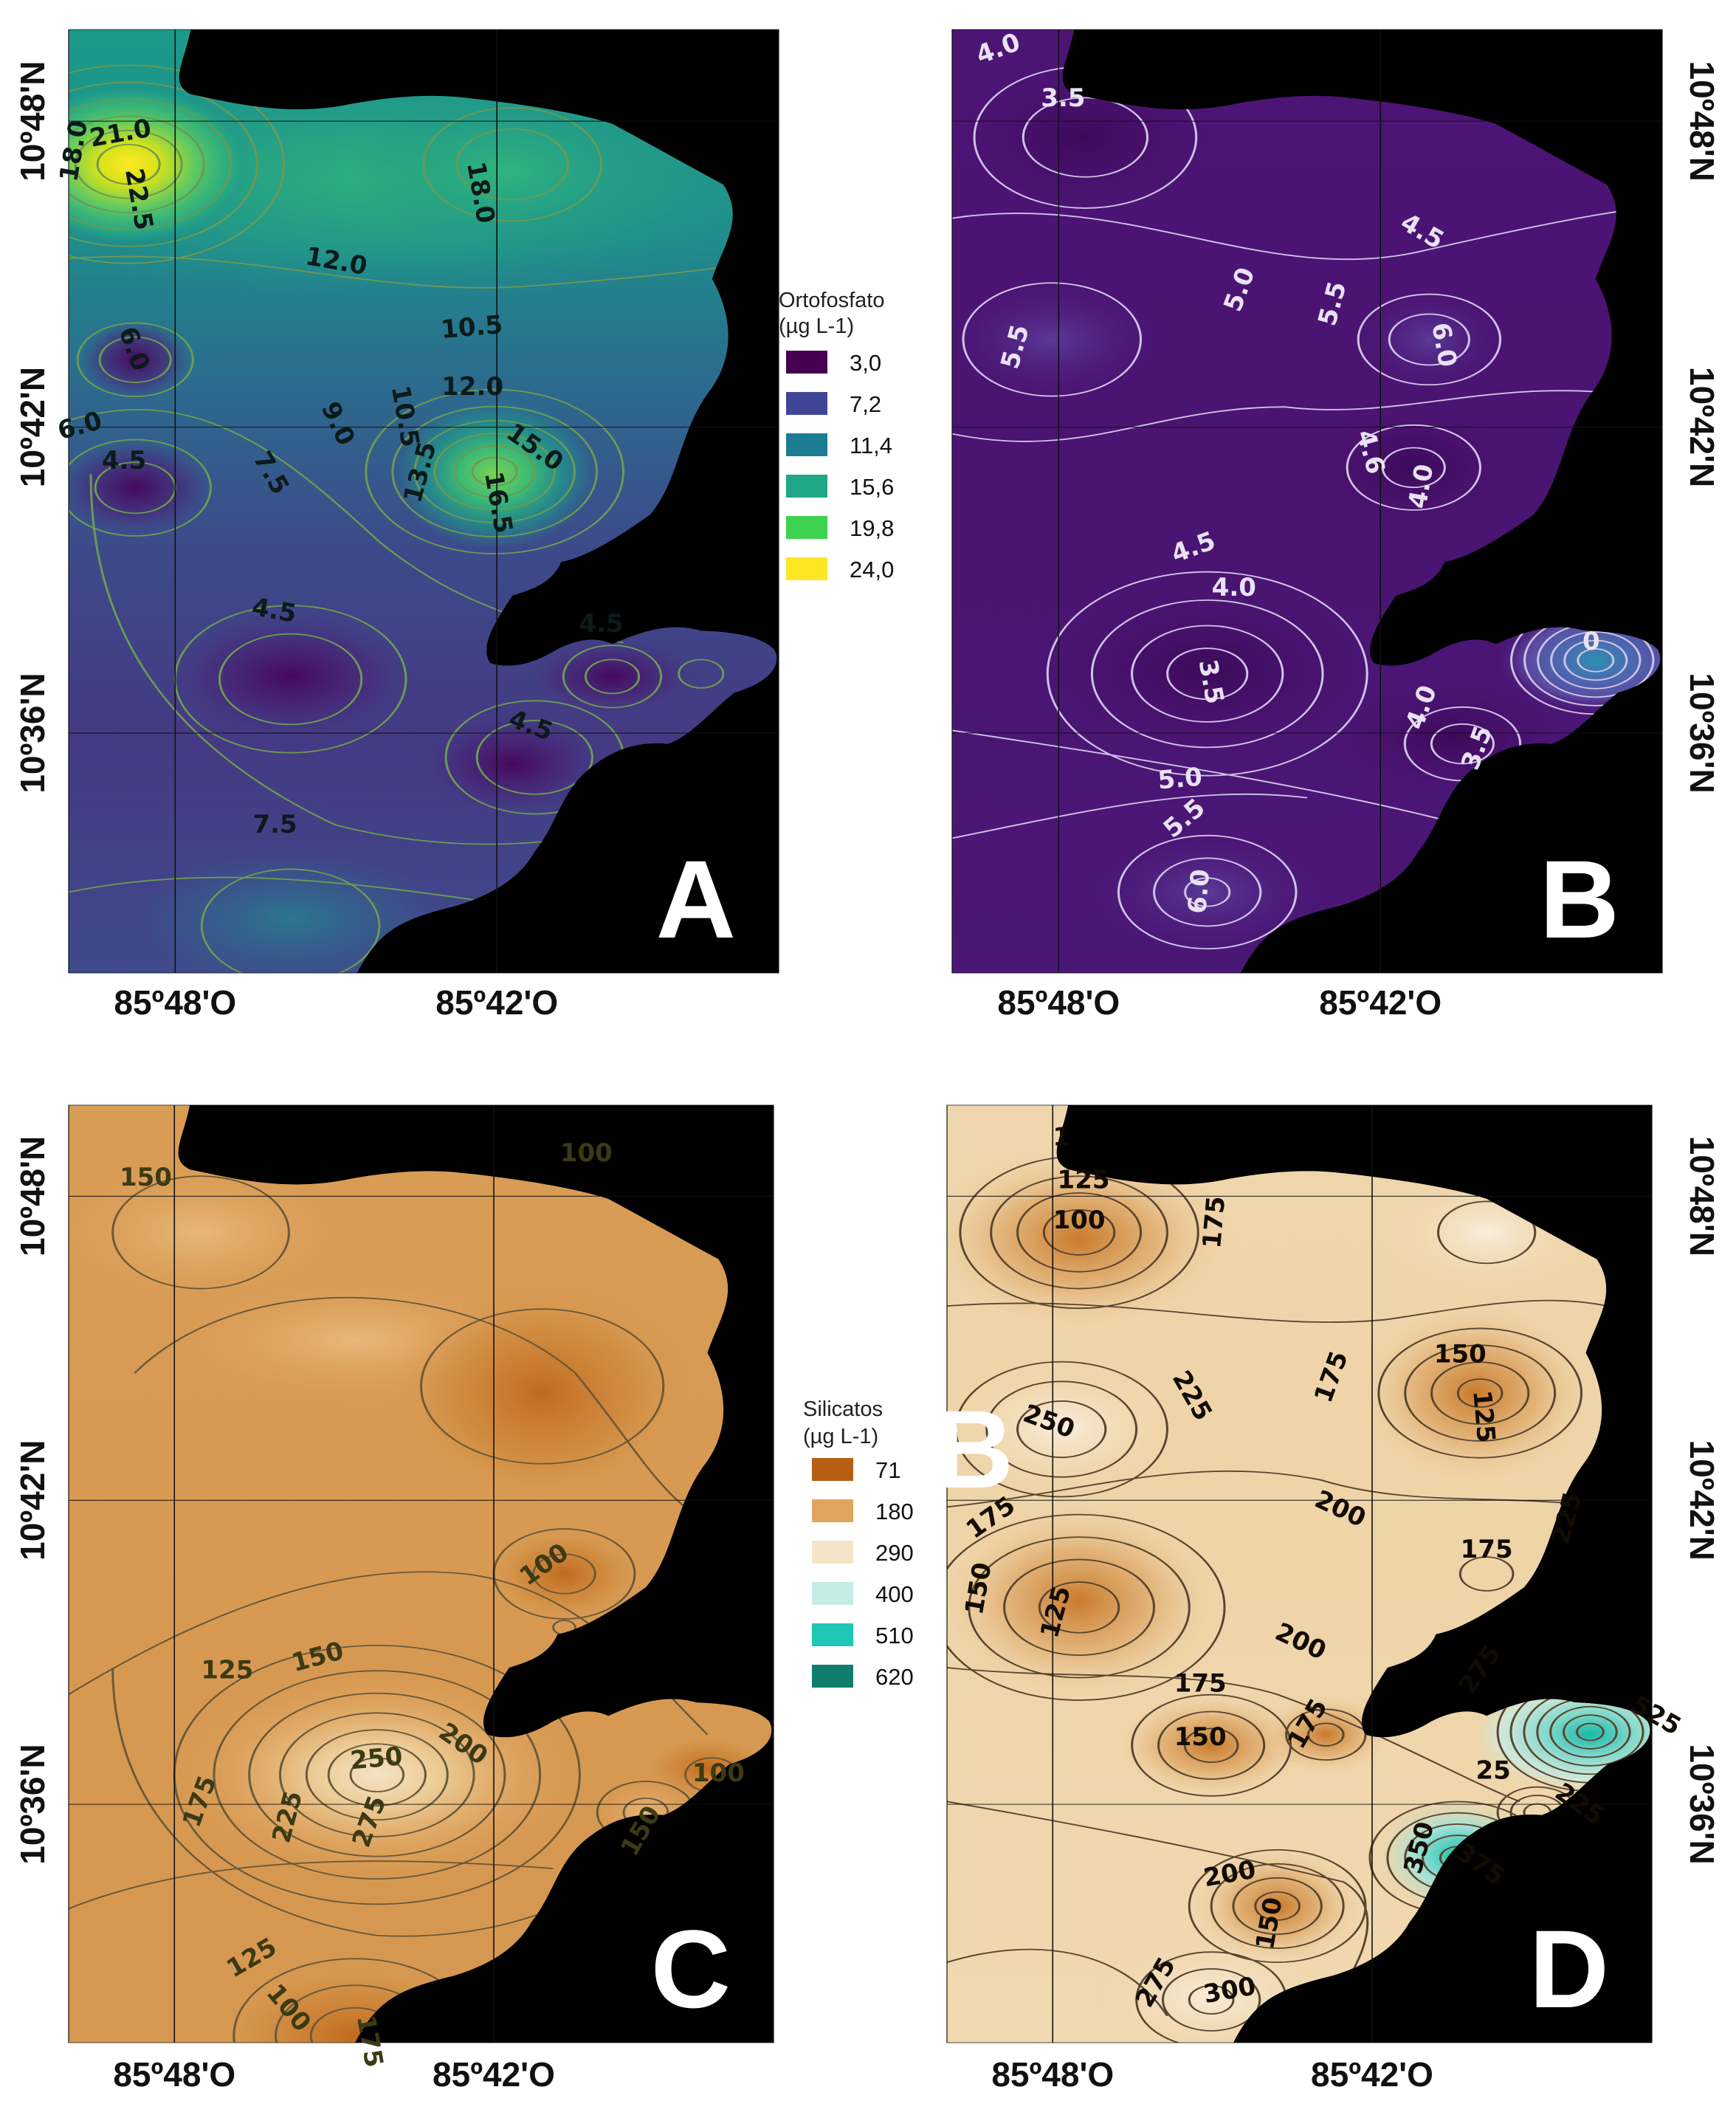 Image resolution: width=1736 pixels, height=2101 pixels. What do you see at coordinates (472, 387) in the screenshot?
I see `contour-label: 12.0` at bounding box center [472, 387].